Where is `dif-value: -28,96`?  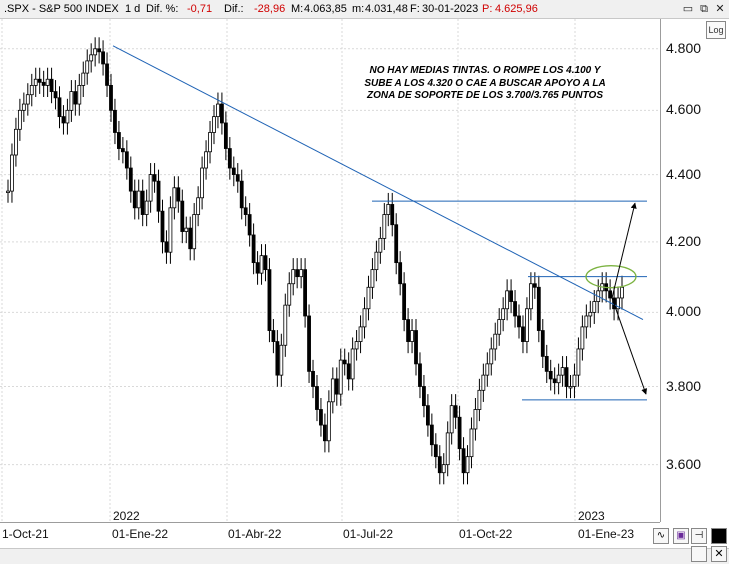 dif-value: -28,96 is located at coordinates (270, 9).